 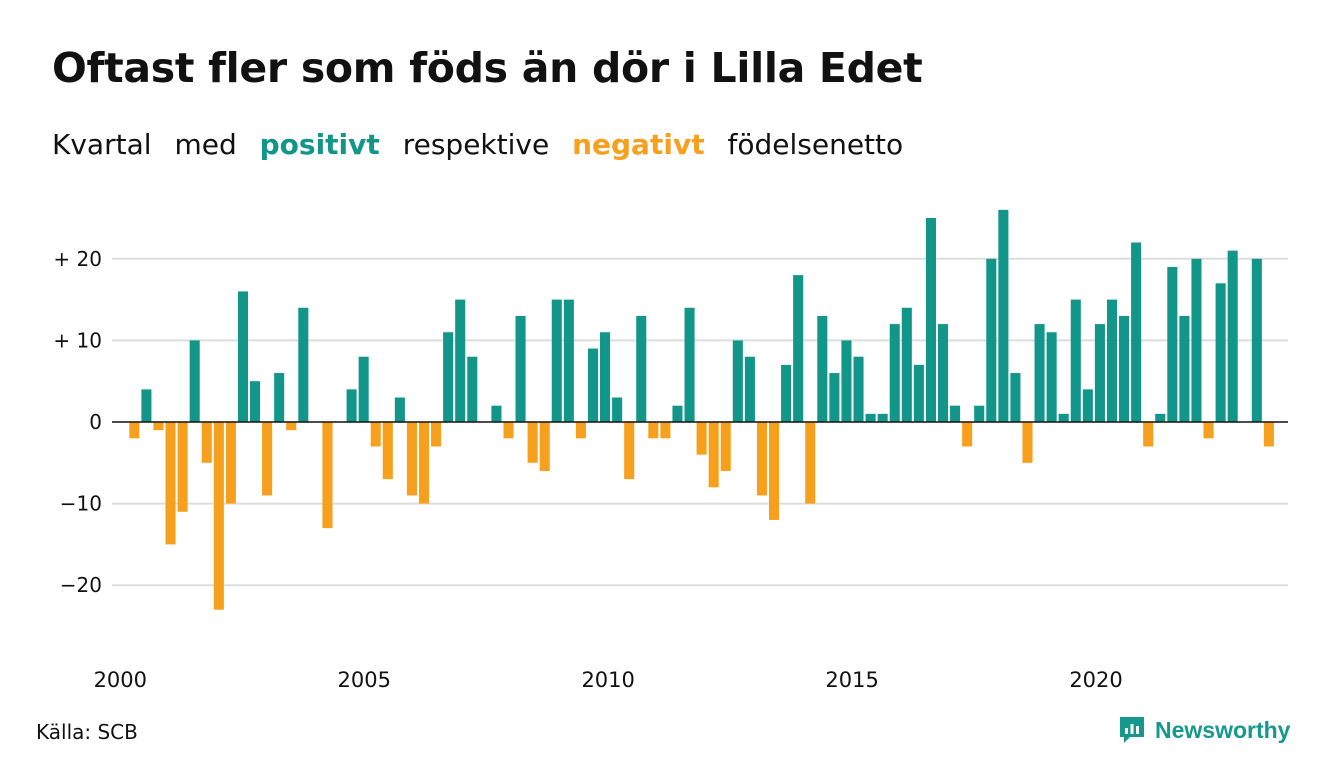 I want to click on newsworthy-logo-icon, so click(x=1132, y=730).